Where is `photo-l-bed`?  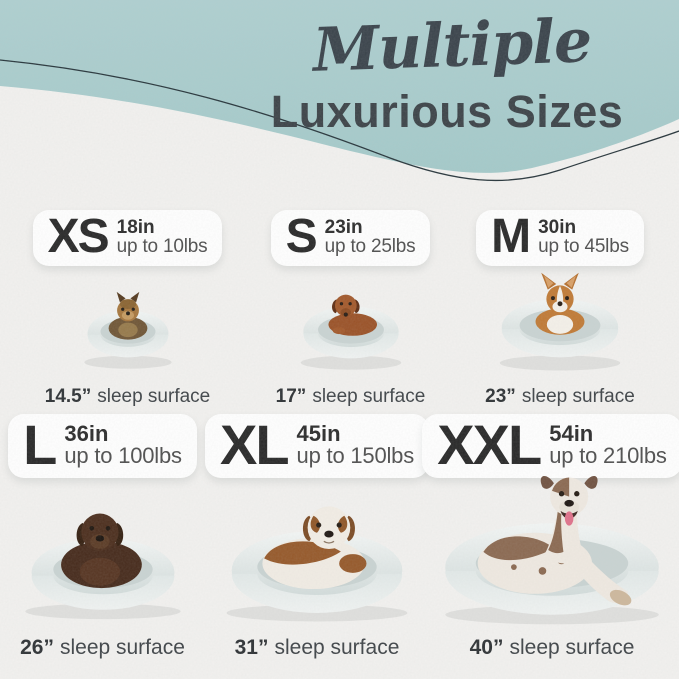 photo-l-bed is located at coordinates (103, 555).